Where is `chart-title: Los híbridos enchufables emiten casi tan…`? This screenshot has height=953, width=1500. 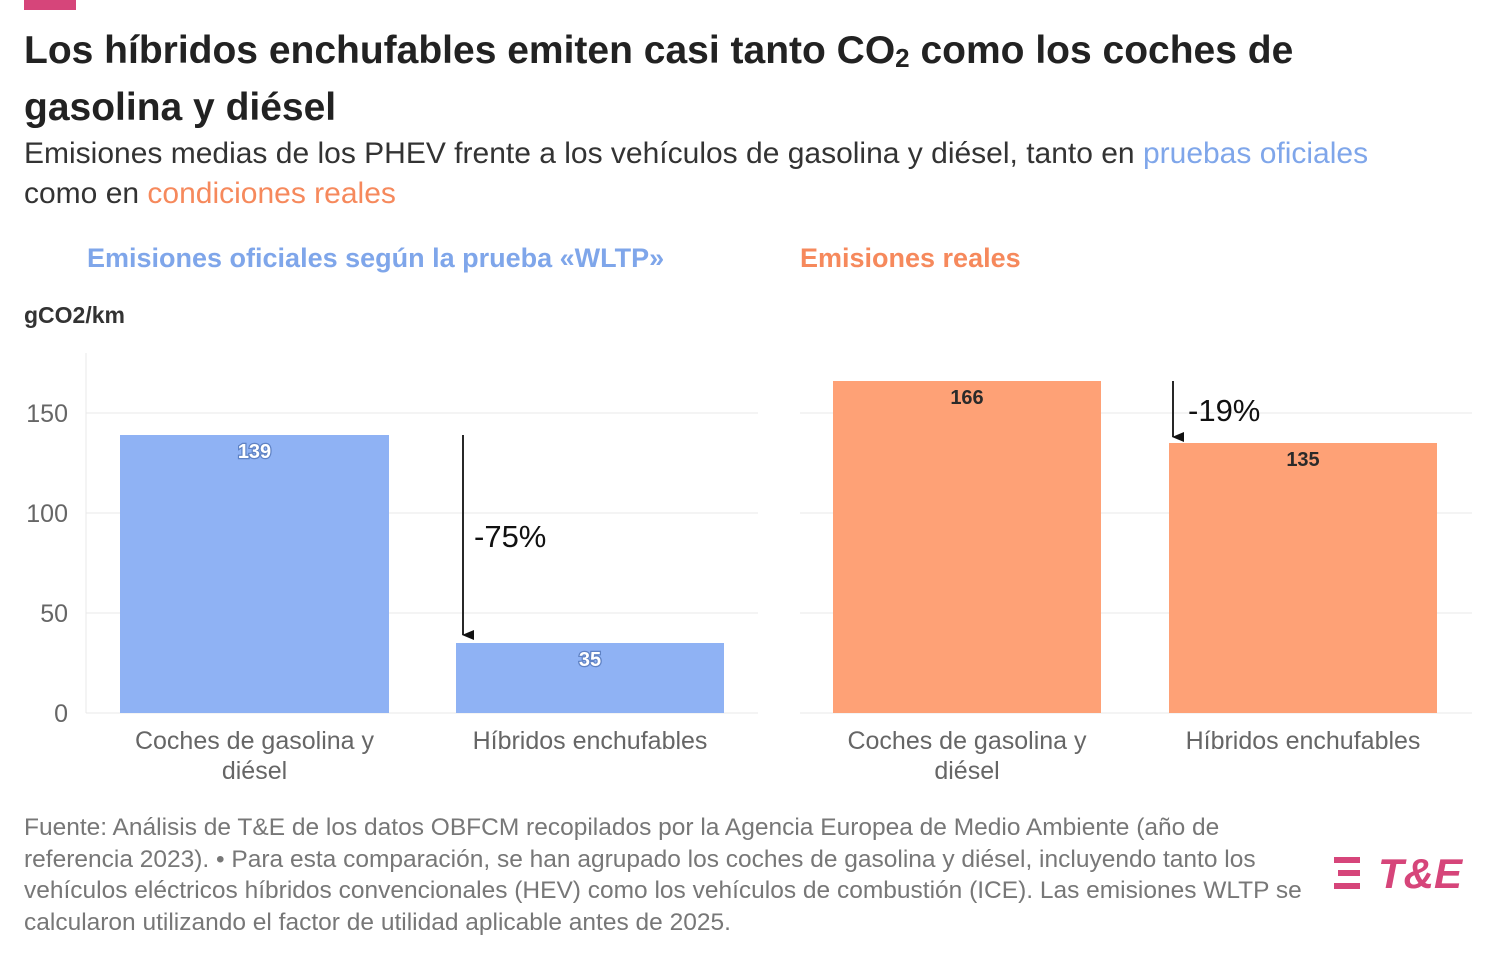
chart-title: Los híbridos enchufables emiten casi tan… is located at coordinates (659, 79).